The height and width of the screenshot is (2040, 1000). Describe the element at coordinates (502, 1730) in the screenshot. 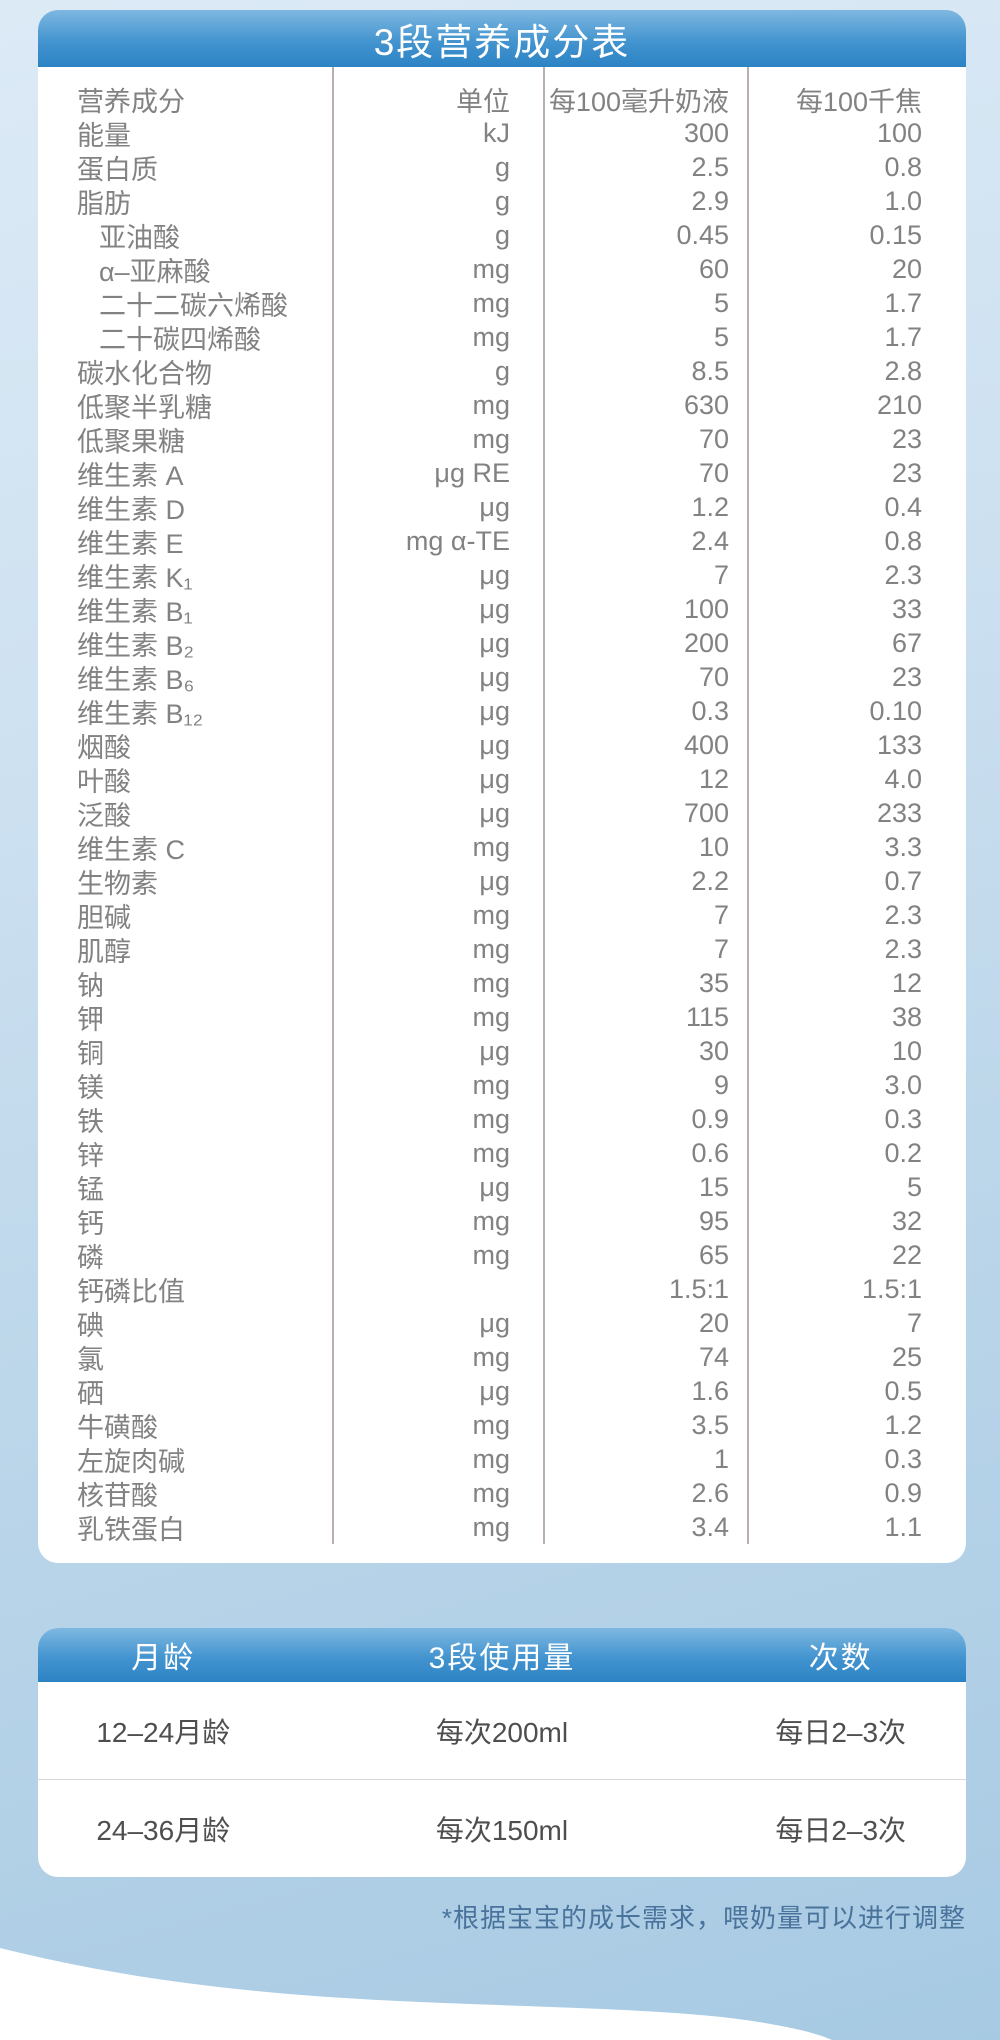

I see `usage-row: 12–24月龄 每次200ml 每日2–3次` at that location.